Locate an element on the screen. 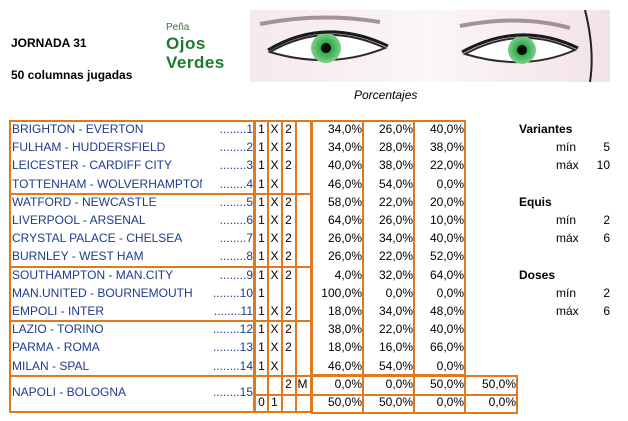  match-number: ........8 is located at coordinates (236, 256).